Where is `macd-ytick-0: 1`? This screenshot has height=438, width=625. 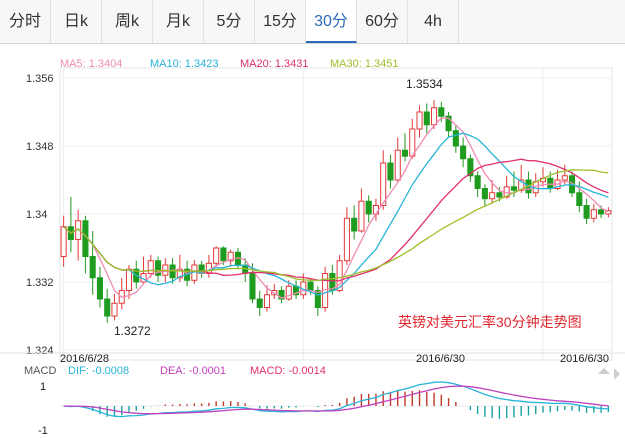
macd-ytick-0: 1 is located at coordinates (43, 387).